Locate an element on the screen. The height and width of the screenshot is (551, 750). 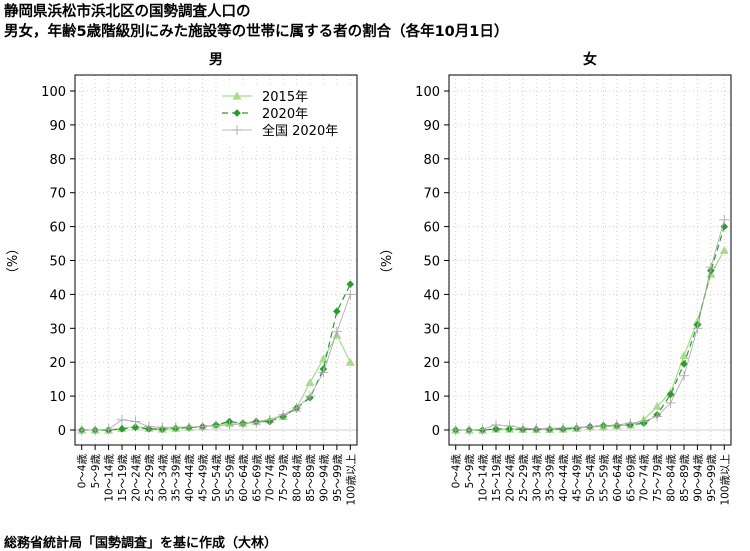
legend-background is located at coordinates (287, 114).